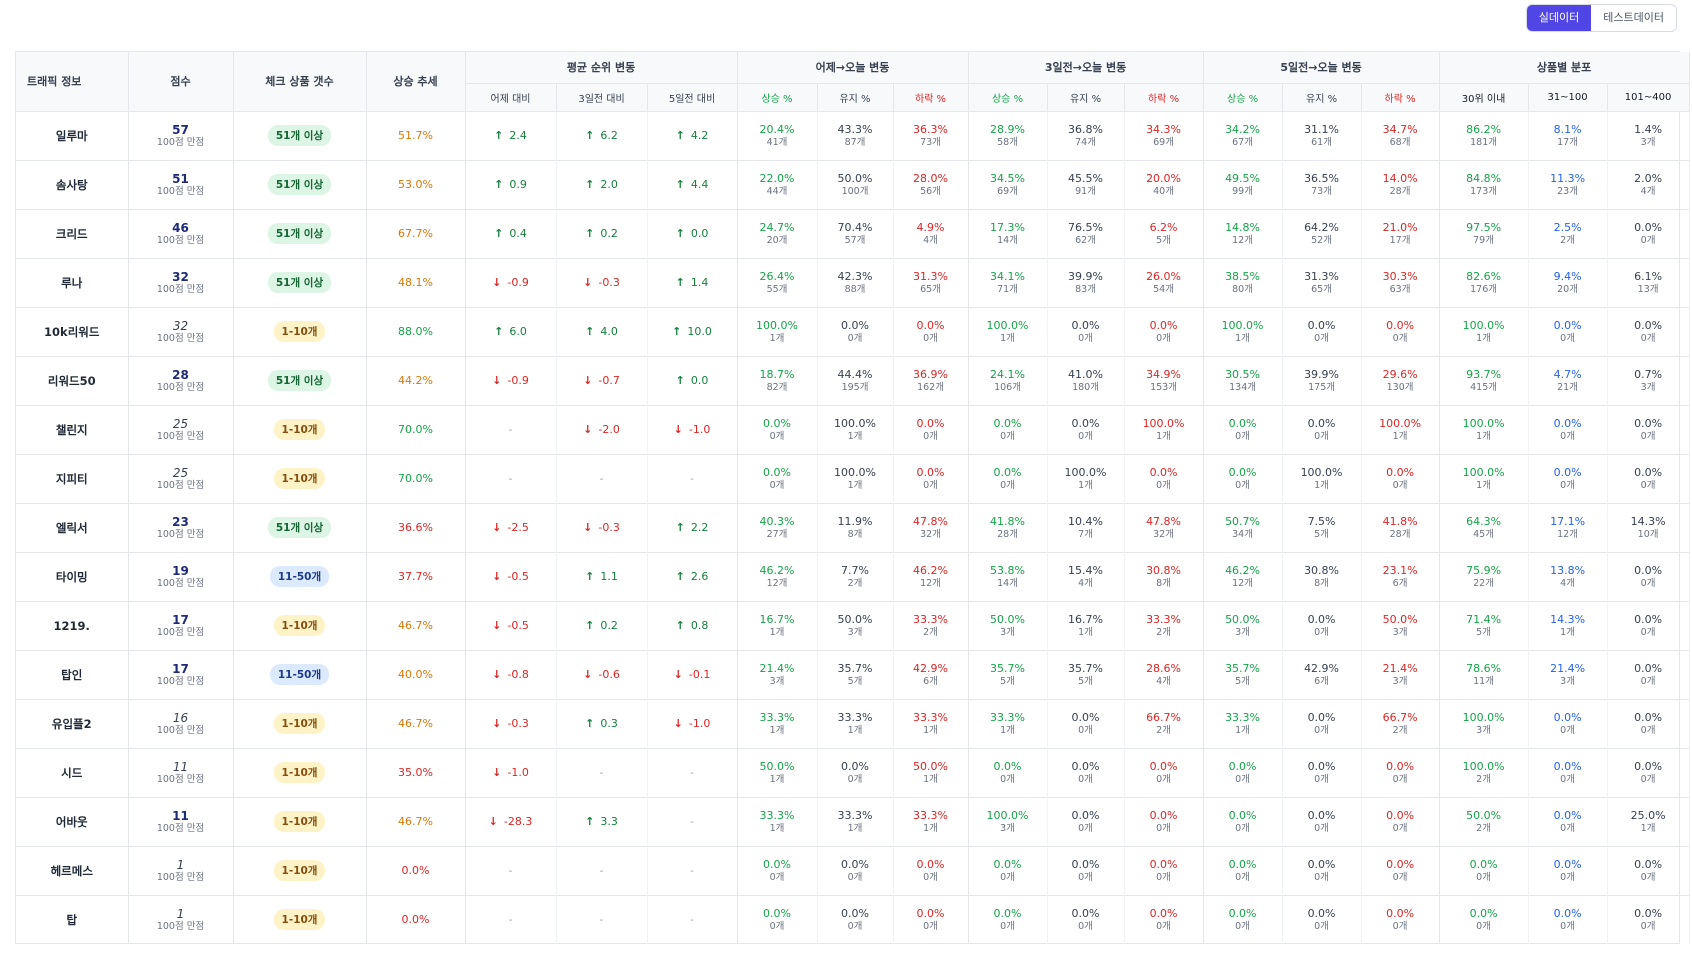 The image size is (1692, 961). I want to click on avg-rank-cell: ↑ 0.8, so click(692, 625).